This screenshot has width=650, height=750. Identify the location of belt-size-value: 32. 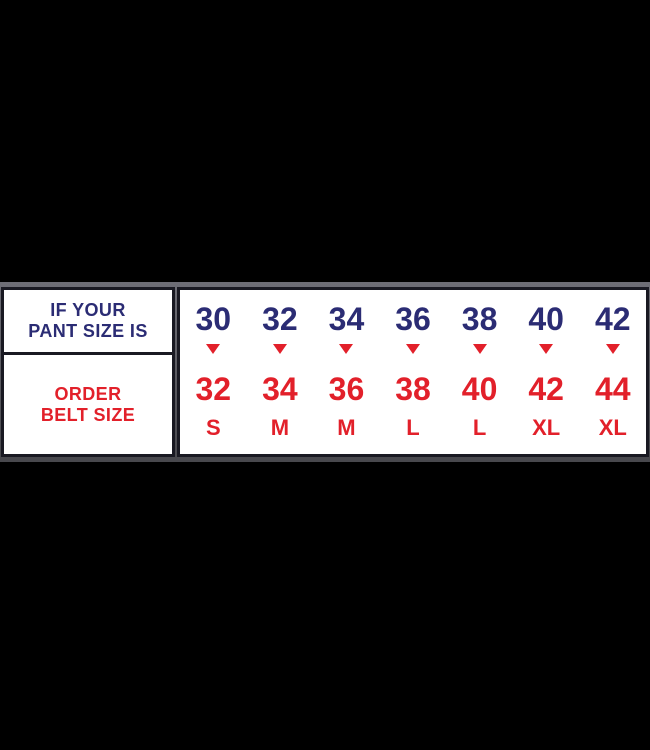
(213, 389).